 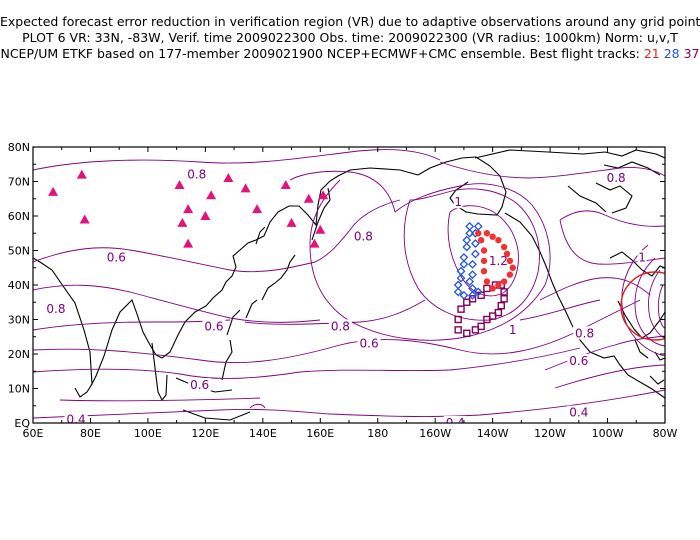 What do you see at coordinates (481, 309) in the screenshot?
I see `track-purple-markers` at bounding box center [481, 309].